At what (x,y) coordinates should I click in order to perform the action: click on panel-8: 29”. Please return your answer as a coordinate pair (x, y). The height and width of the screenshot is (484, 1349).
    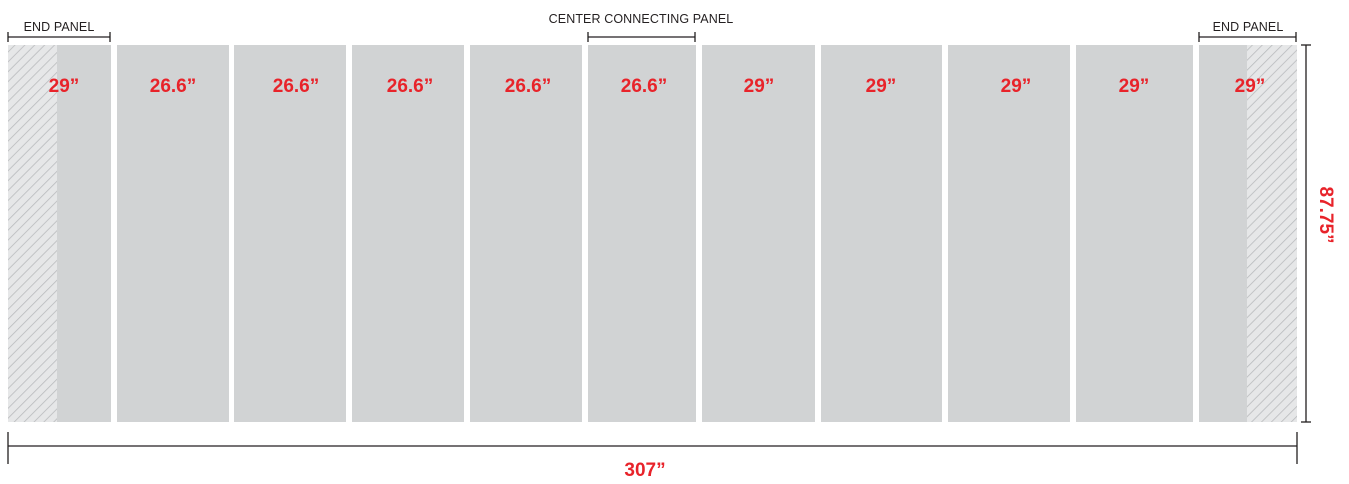
    Looking at the image, I should click on (881, 233).